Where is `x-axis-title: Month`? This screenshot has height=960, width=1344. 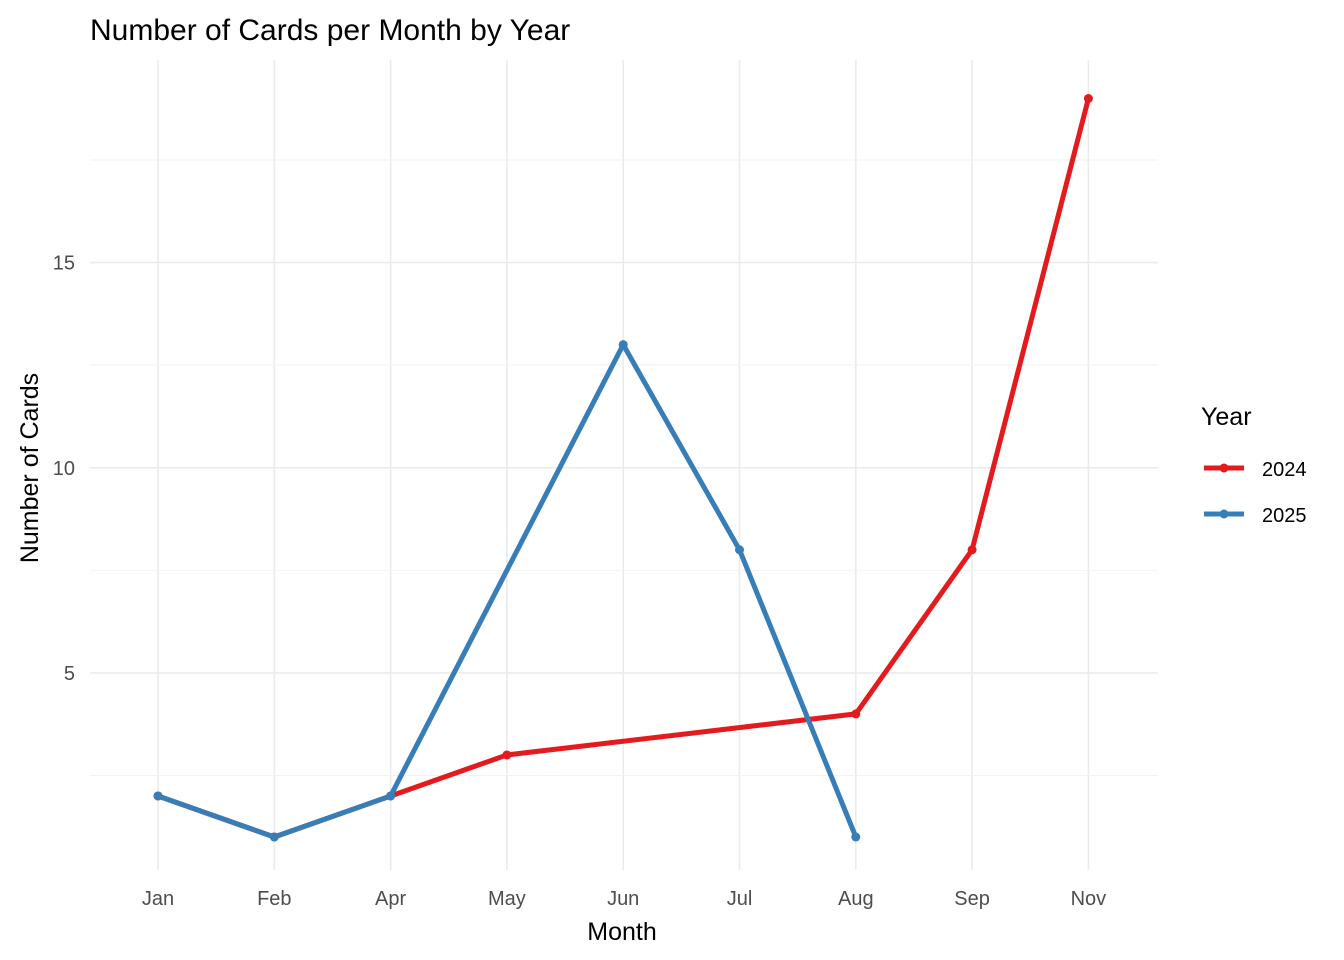
x-axis-title: Month is located at coordinates (621, 932).